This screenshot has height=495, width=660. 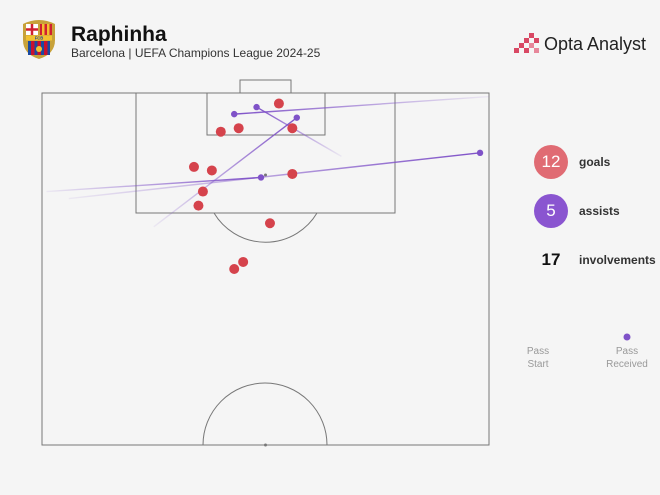 I want to click on centre-spot, so click(x=265, y=445).